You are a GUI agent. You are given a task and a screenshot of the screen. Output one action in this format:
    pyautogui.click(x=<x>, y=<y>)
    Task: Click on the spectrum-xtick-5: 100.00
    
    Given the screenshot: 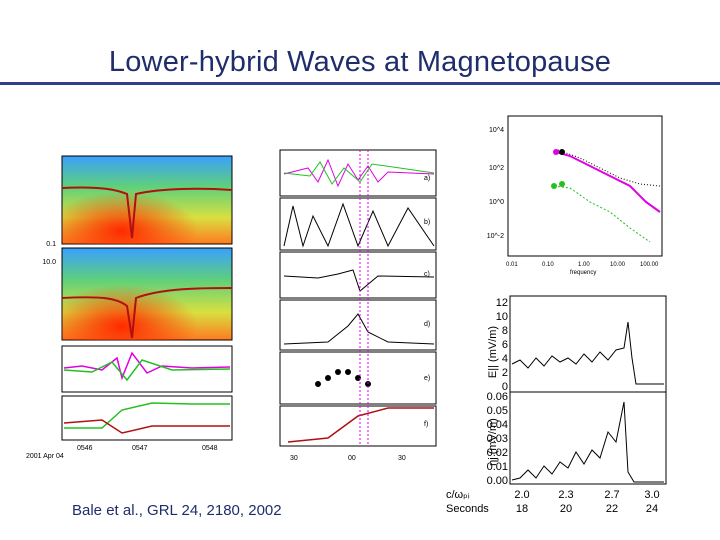 What is the action you would take?
    pyautogui.click(x=649, y=265)
    